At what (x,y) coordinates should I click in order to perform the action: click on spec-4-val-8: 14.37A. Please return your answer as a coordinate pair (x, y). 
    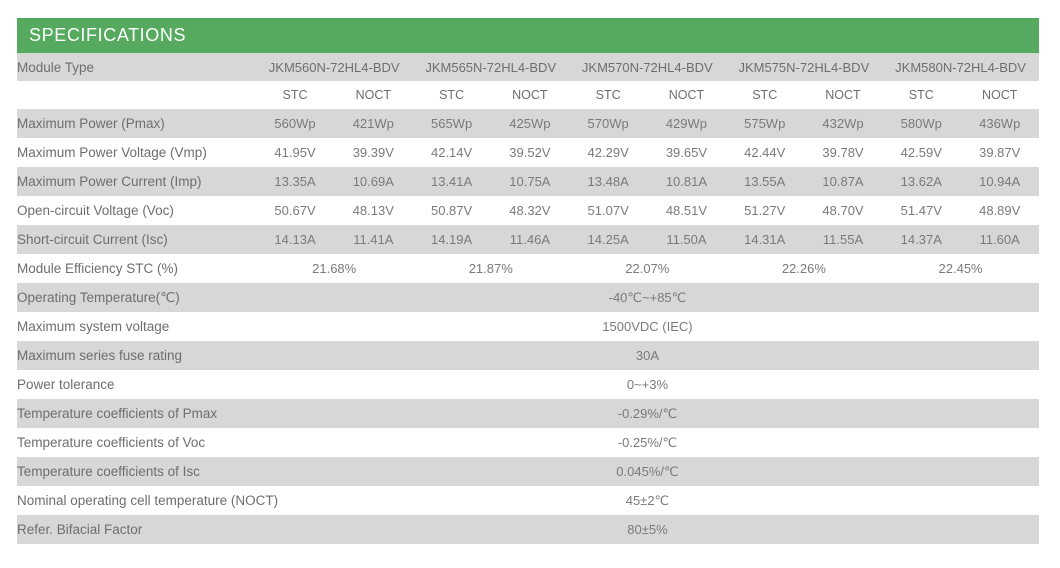
    Looking at the image, I should click on (921, 239).